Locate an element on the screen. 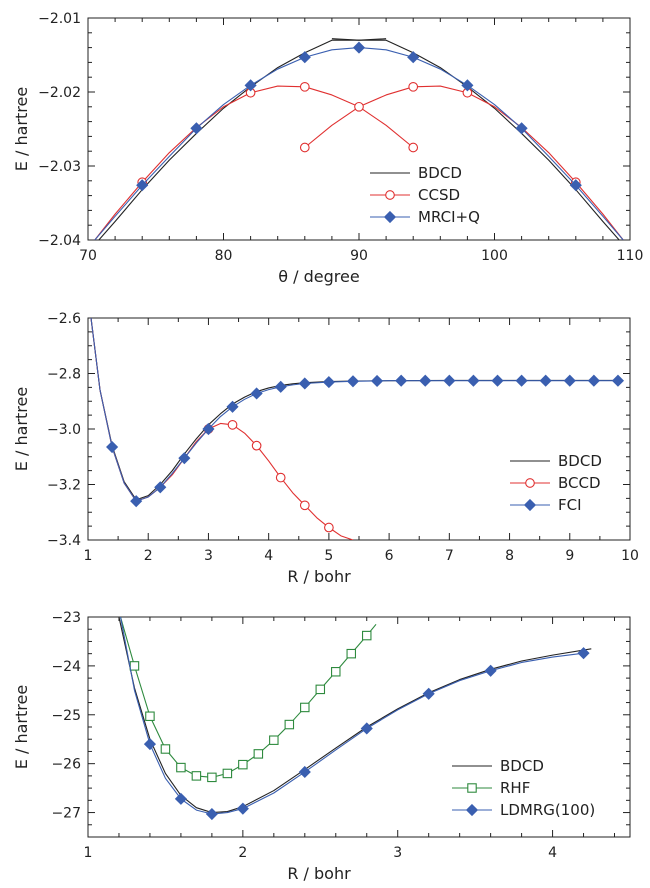 The width and height of the screenshot is (650, 888). y-tick-label: −3.0 is located at coordinates (64, 430).